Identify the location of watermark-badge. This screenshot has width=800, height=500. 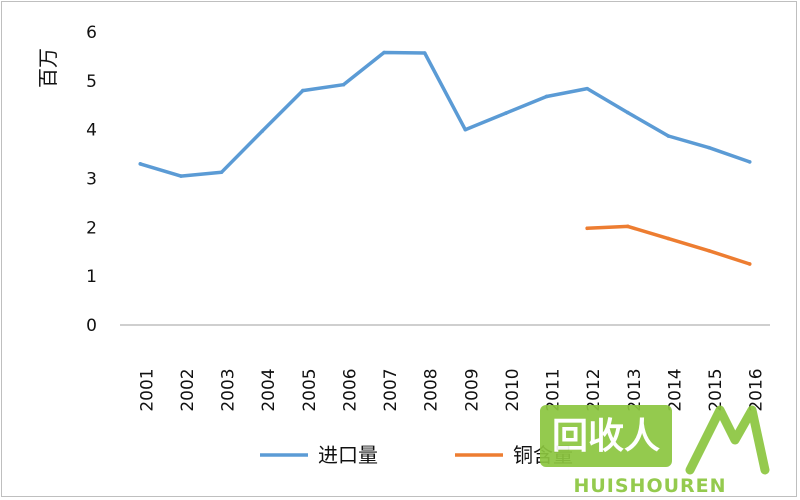
(606, 436).